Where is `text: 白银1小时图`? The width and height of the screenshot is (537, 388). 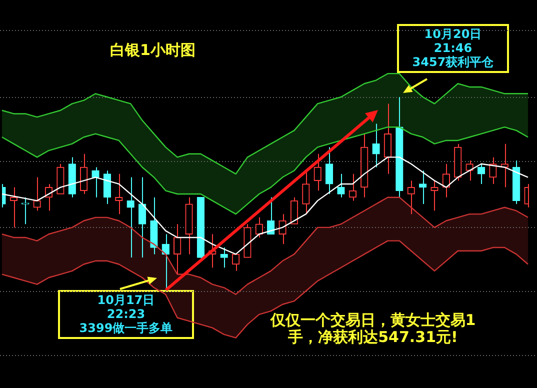 text: 白银1小时图 is located at coordinates (153, 50).